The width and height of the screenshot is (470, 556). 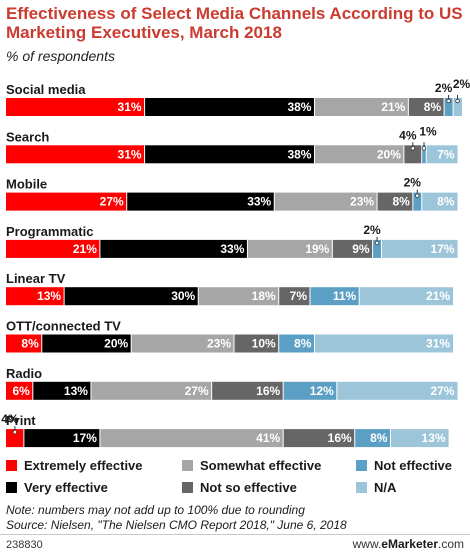 What do you see at coordinates (299, 296) in the screenshot?
I see `data-label: 7%` at bounding box center [299, 296].